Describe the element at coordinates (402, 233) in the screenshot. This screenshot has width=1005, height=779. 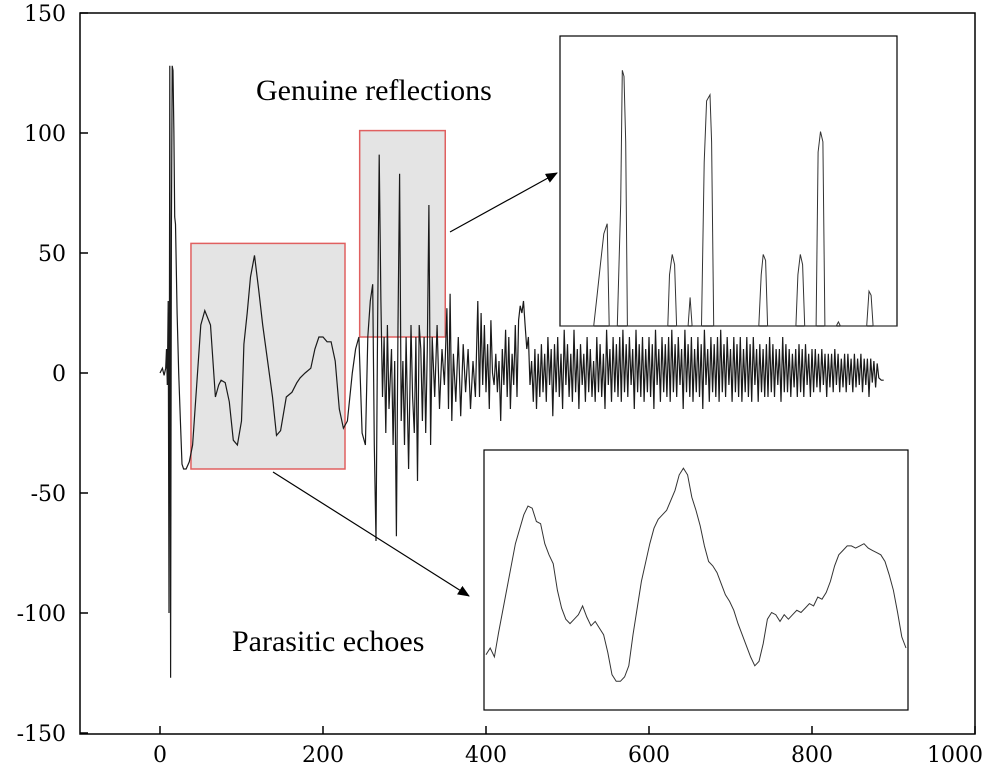
I see `genuine-reflections-highlight-box` at that location.